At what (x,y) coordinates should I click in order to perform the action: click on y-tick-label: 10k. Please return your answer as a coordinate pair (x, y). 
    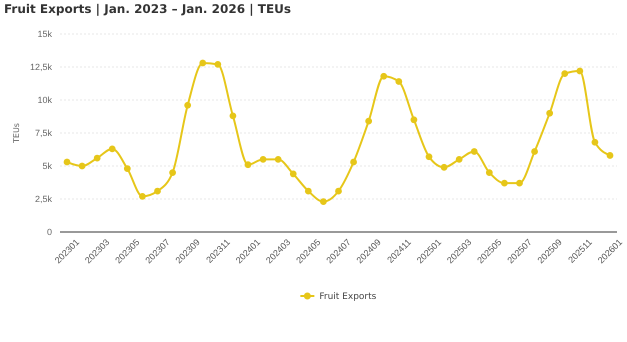
    Looking at the image, I should click on (44, 99).